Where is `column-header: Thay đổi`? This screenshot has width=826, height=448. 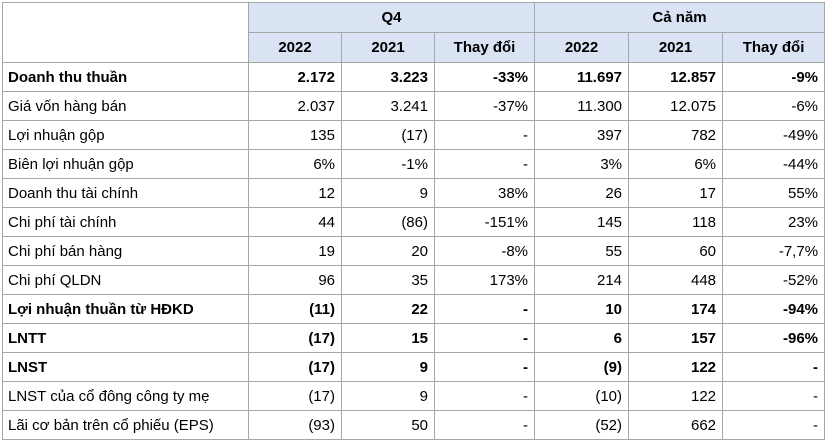
column-header: Thay đổi is located at coordinates (484, 47).